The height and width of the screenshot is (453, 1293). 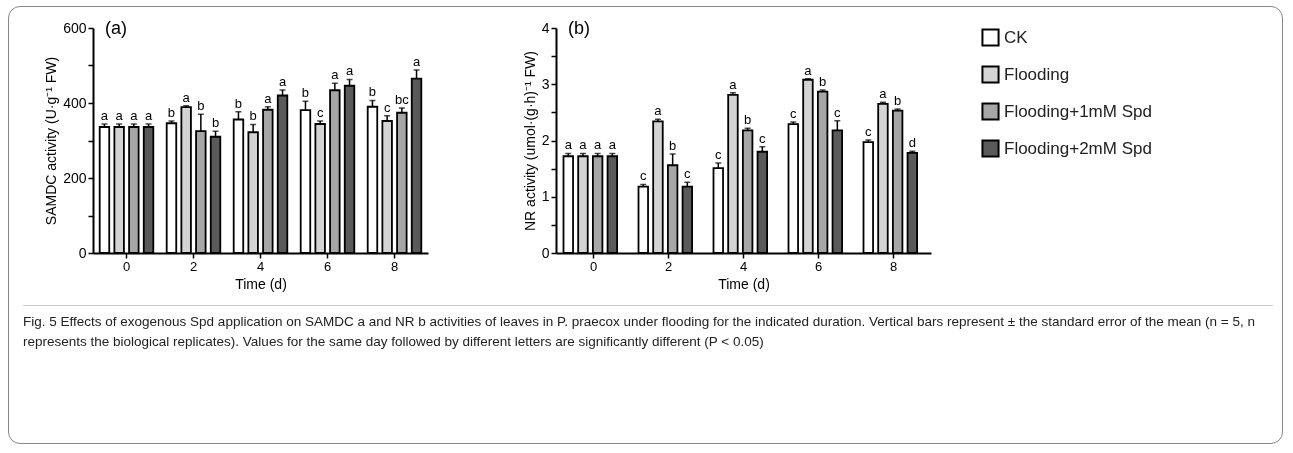 I want to click on y-tick-label: 4, so click(x=545, y=27).